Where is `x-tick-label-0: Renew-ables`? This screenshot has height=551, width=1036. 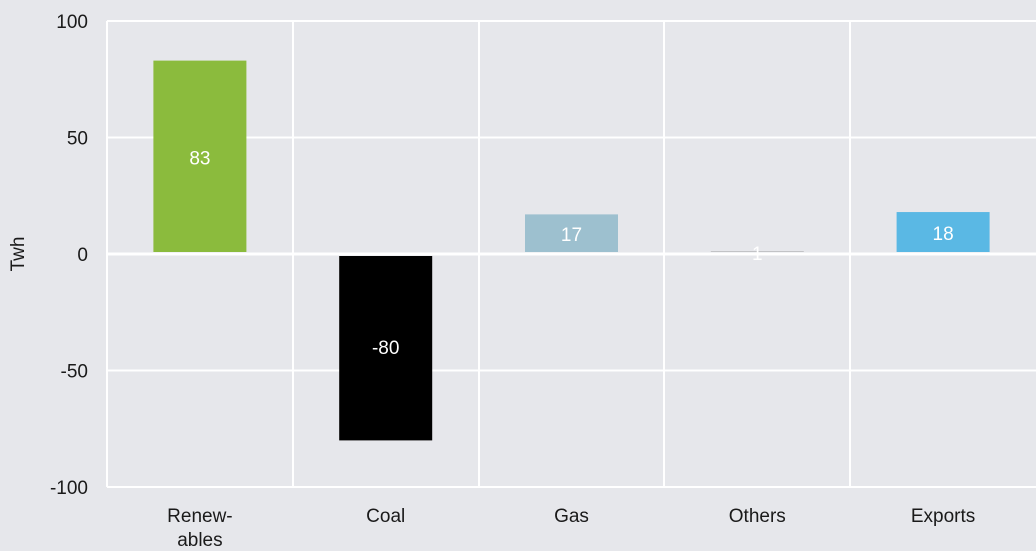
x-tick-label-0: Renew-ables is located at coordinates (199, 528).